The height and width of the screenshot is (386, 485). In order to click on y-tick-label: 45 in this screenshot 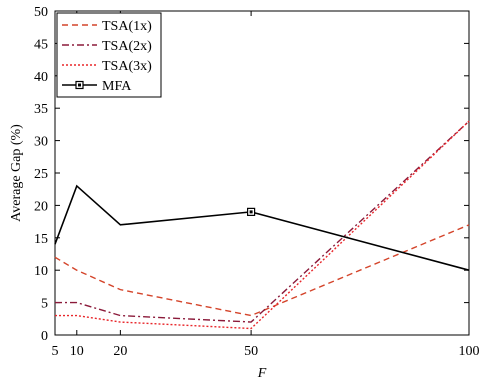, I will do `click(41, 44)`.